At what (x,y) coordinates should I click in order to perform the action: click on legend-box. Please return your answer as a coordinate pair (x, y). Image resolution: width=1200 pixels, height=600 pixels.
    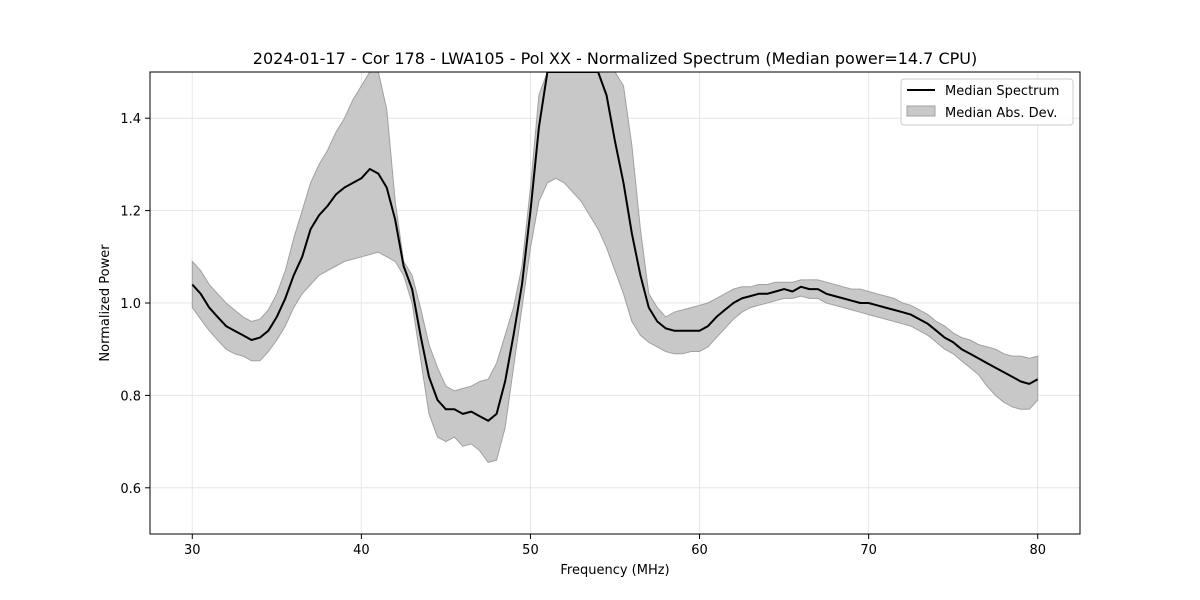
    Looking at the image, I should click on (987, 102).